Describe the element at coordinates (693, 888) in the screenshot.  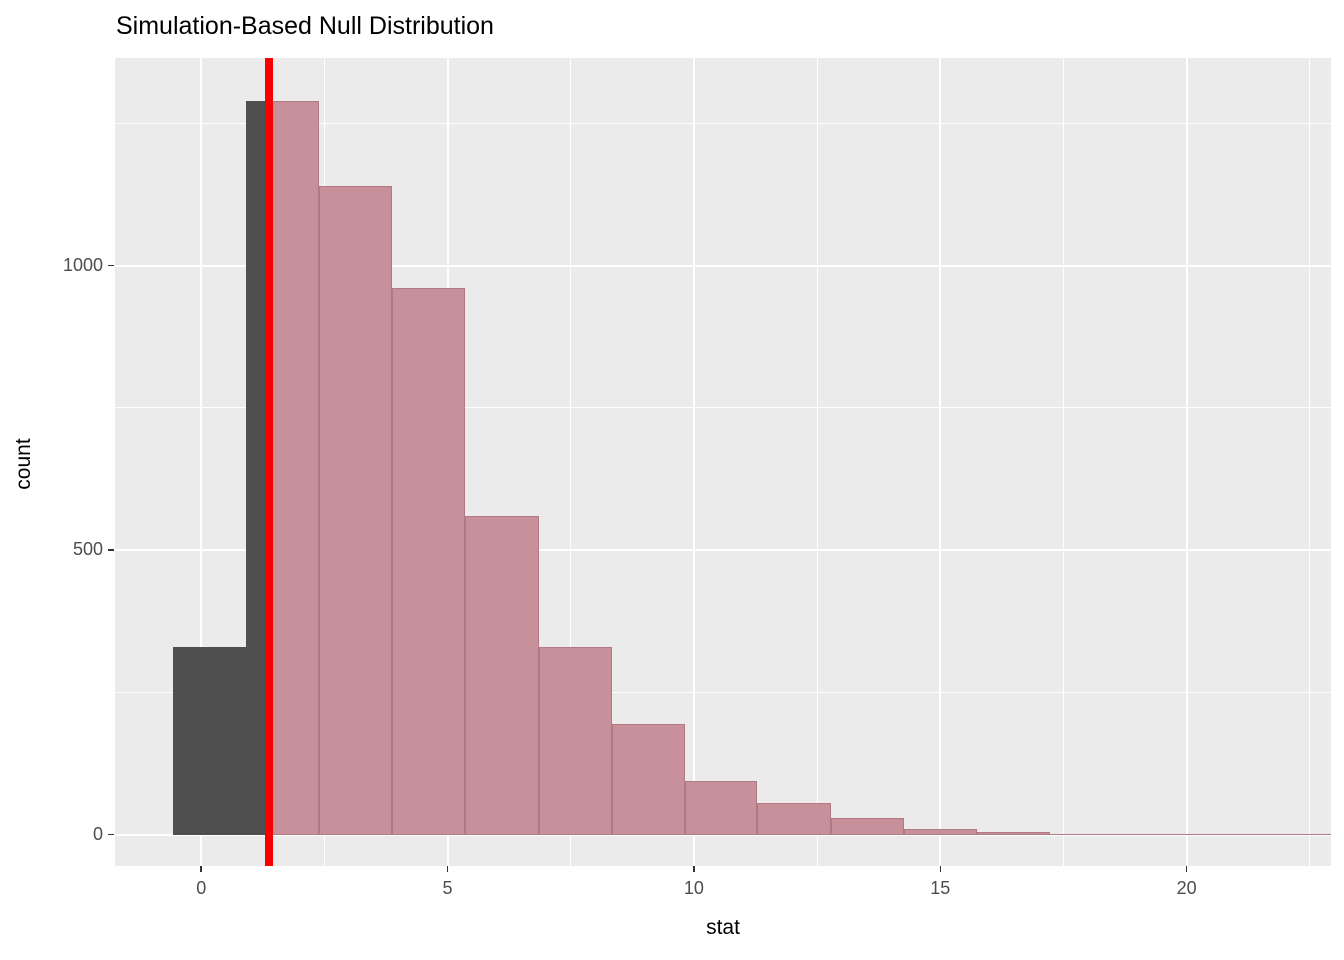
I see `x-tick-label: 10` at that location.